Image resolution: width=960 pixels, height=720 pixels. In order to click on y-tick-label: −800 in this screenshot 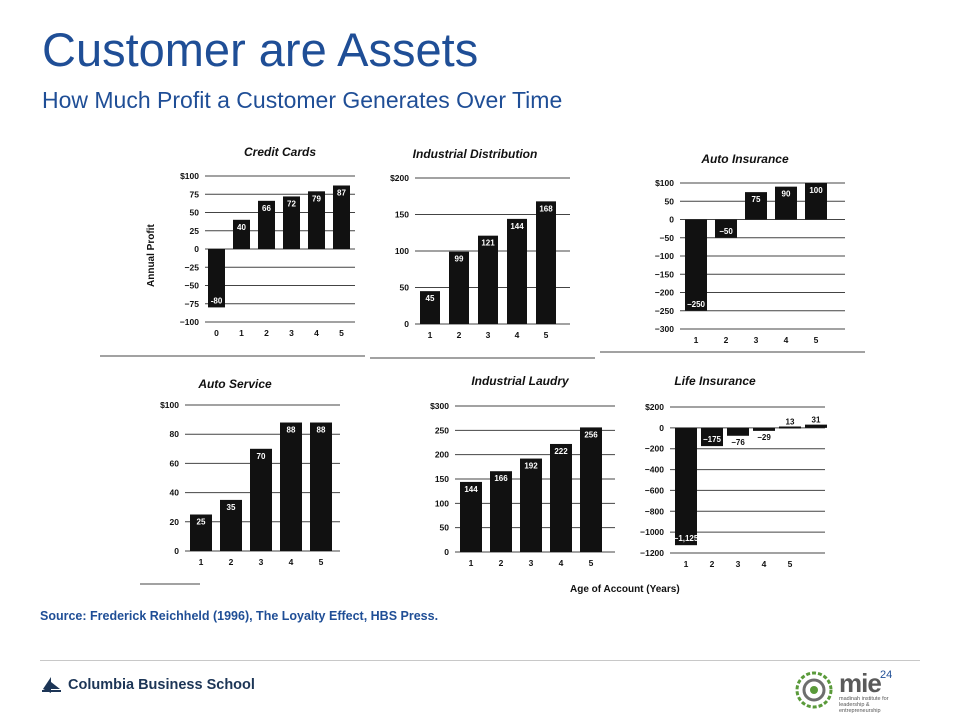, I will do `click(654, 511)`.